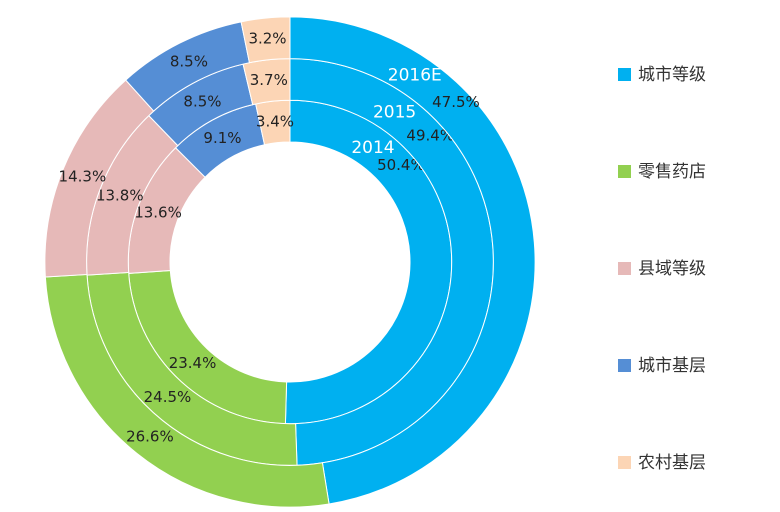 This screenshot has height=512, width=780. What do you see at coordinates (672, 75) in the screenshot?
I see `legend-label: 城市等级` at bounding box center [672, 75].